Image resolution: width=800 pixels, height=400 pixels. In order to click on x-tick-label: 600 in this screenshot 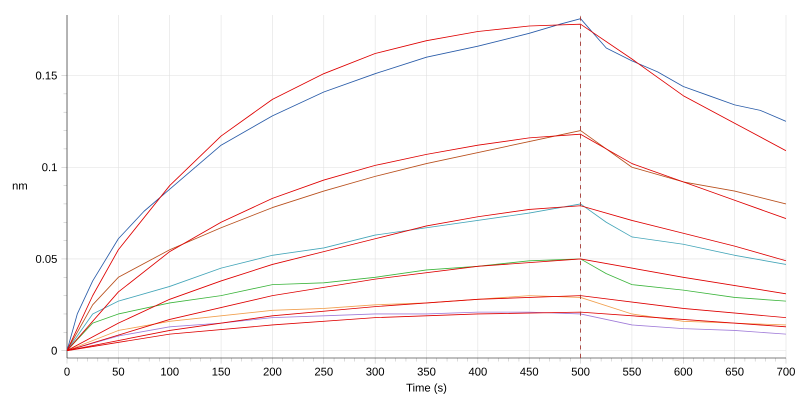, I will do `click(683, 372)`.